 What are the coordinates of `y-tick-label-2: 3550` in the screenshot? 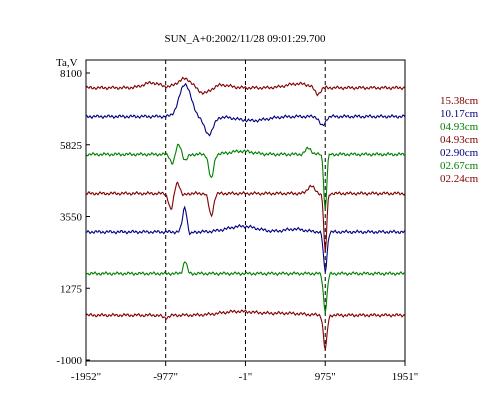 It's located at (71, 218).